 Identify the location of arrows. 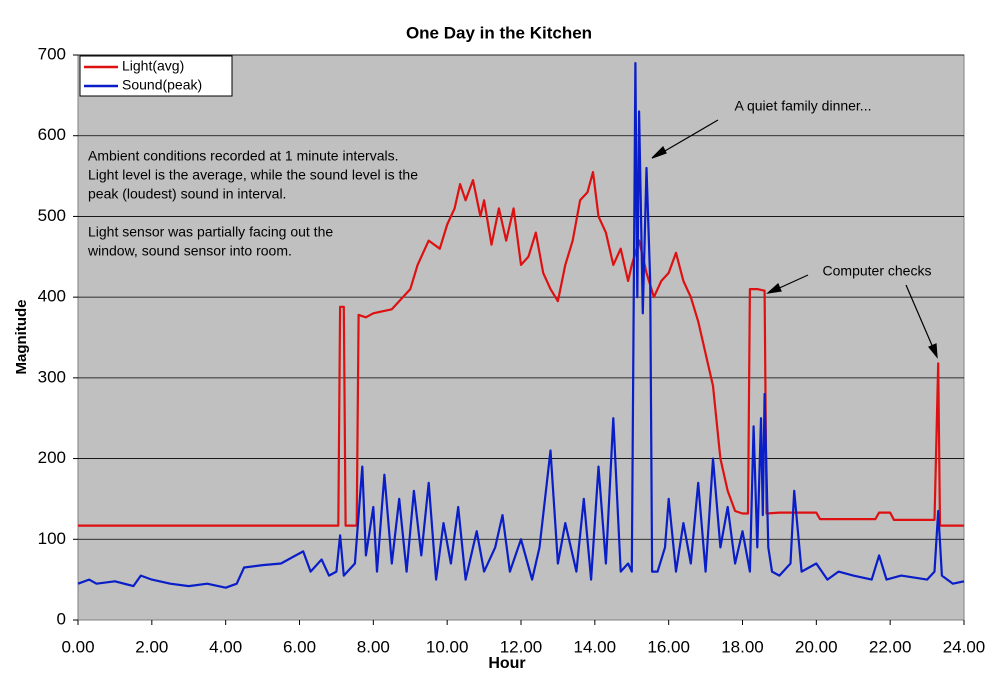
(794, 239).